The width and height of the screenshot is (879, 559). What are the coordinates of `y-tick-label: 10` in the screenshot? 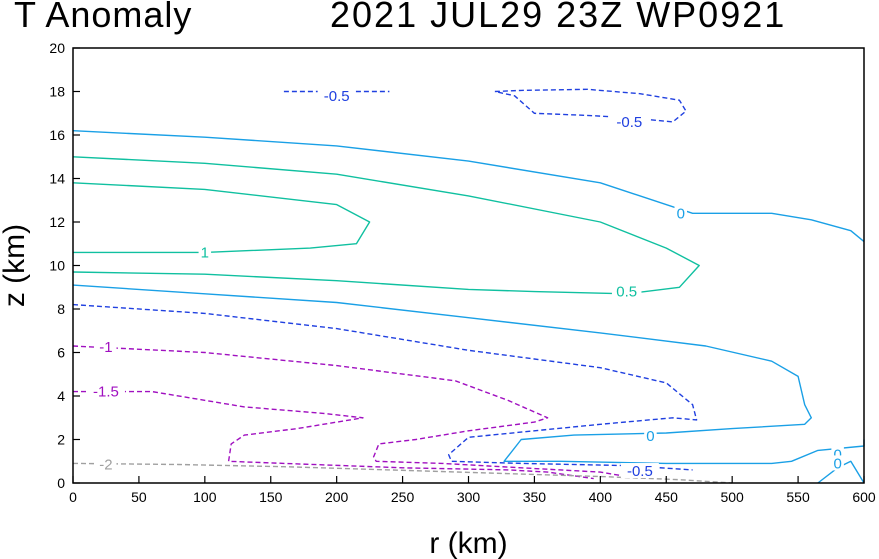 It's located at (57, 266).